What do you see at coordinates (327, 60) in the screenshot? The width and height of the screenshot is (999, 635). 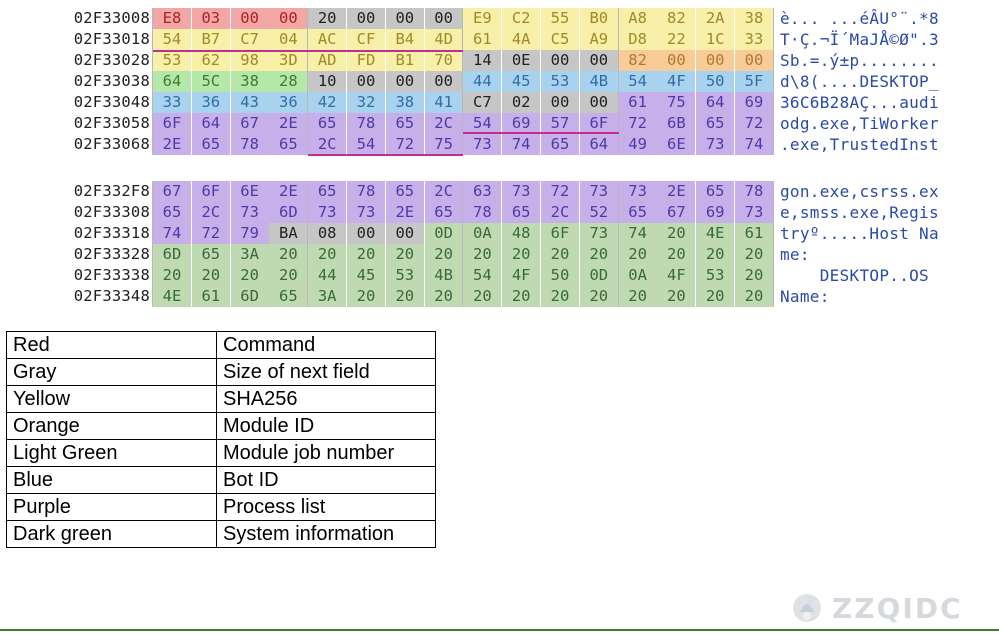 I see `hex-byte: AD` at bounding box center [327, 60].